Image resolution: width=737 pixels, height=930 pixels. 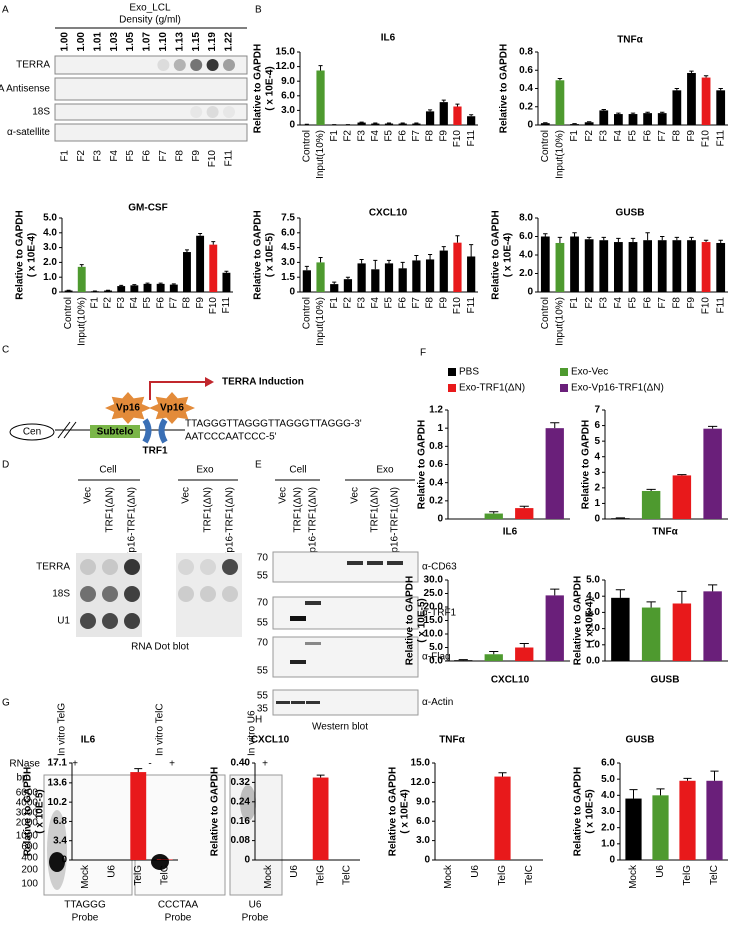 I want to click on x-tick-label: F1, so click(x=574, y=303).